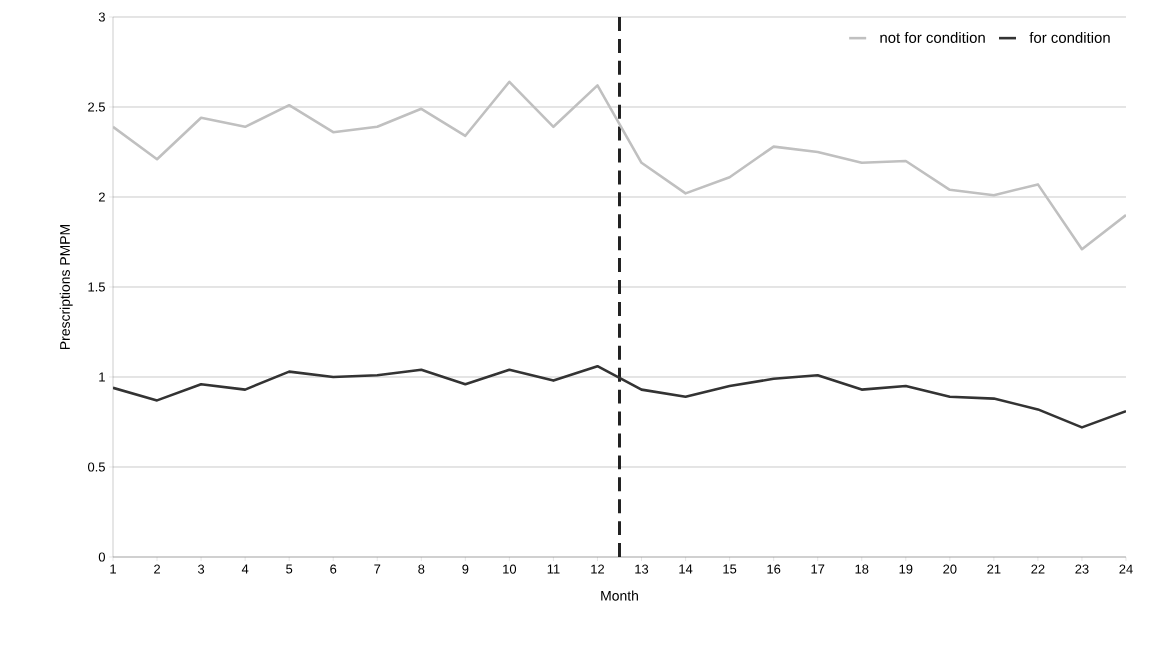 The height and width of the screenshot is (655, 1159). Describe the element at coordinates (510, 569) in the screenshot. I see `x-tick-label: 10` at that location.